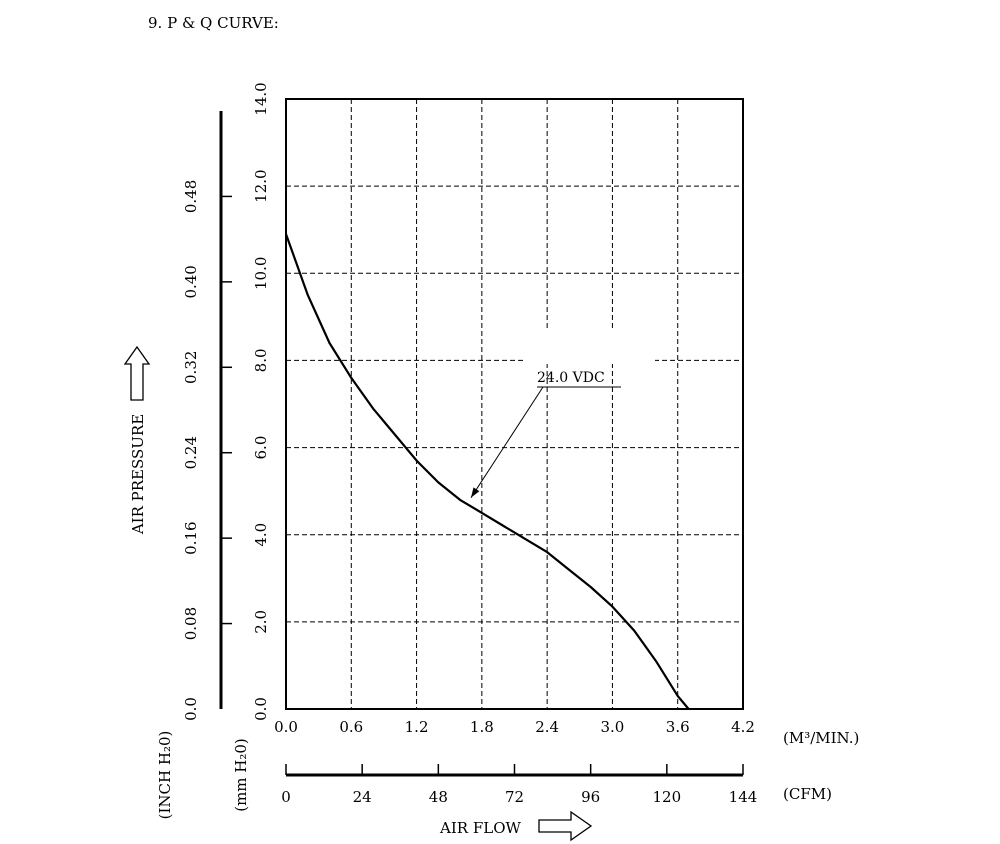 The image size is (1000, 844). I want to click on y-units-mm: (mm H₂0), so click(241, 775).